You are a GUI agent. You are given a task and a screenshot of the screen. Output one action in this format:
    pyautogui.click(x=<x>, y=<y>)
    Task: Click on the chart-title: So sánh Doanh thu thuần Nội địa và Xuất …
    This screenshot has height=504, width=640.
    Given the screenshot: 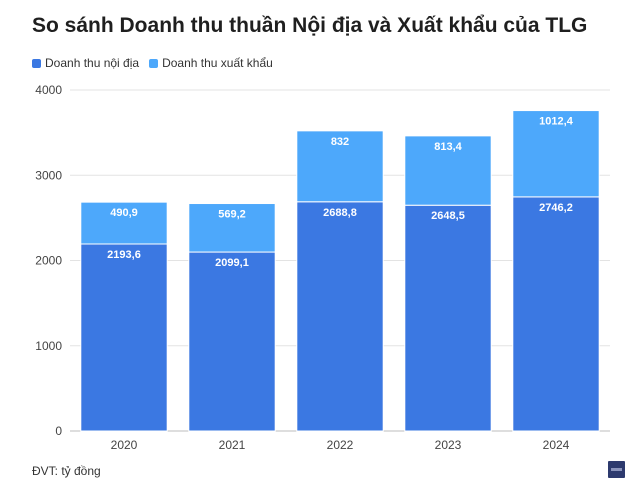 What is the action you would take?
    pyautogui.click(x=310, y=25)
    